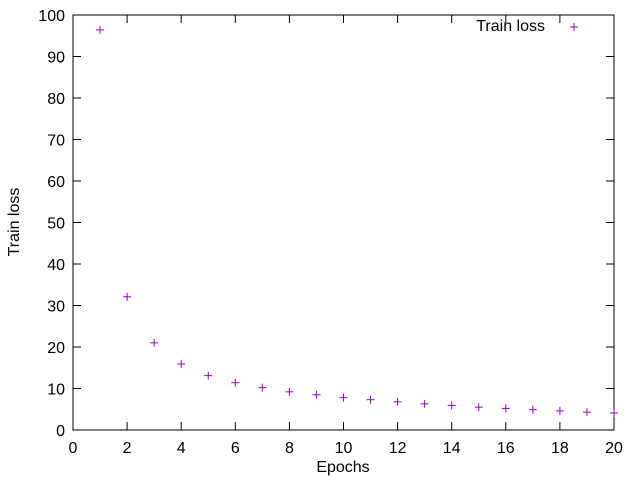 The width and height of the screenshot is (640, 480). Describe the element at coordinates (560, 448) in the screenshot. I see `x-tick-label: 18` at that location.